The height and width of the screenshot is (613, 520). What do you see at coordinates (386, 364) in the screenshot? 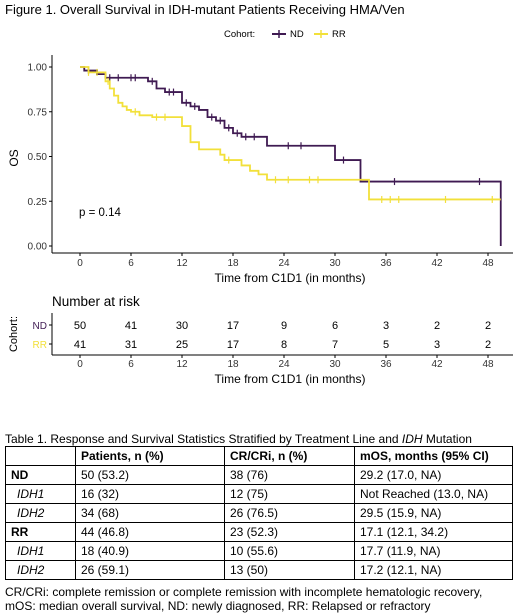
I see `risk-x-tick-label: 36` at bounding box center [386, 364].